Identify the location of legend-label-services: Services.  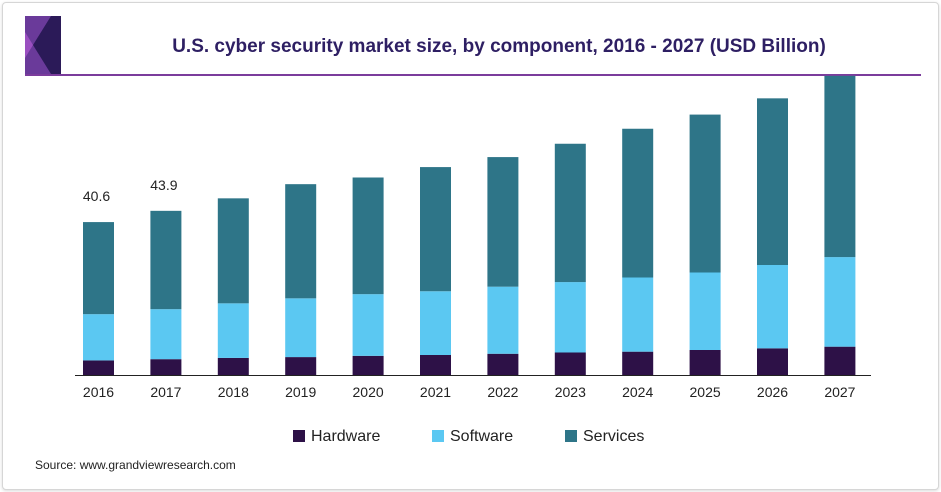
(613, 436).